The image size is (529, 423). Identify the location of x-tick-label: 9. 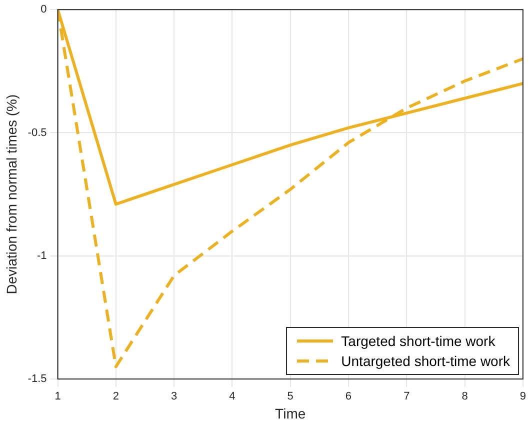
(523, 396).